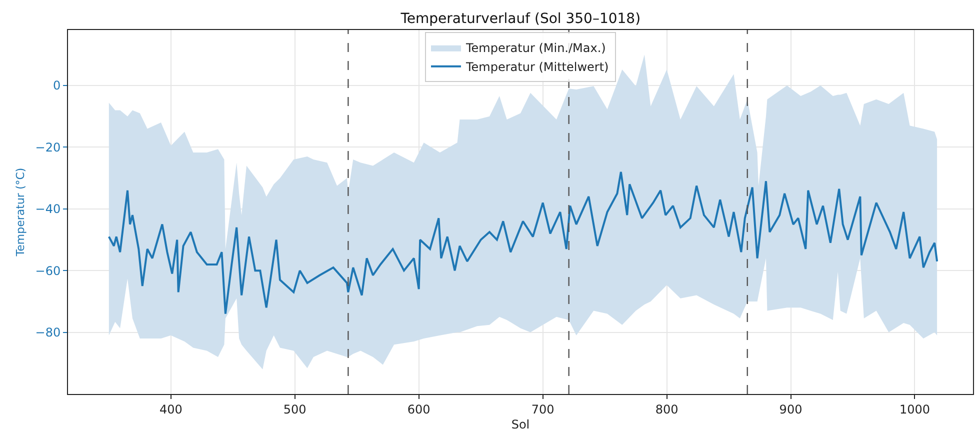 This screenshot has height=434, width=975. What do you see at coordinates (520, 18) in the screenshot?
I see `chart-title: Temperaturverlauf (Sol 350–1018)` at bounding box center [520, 18].